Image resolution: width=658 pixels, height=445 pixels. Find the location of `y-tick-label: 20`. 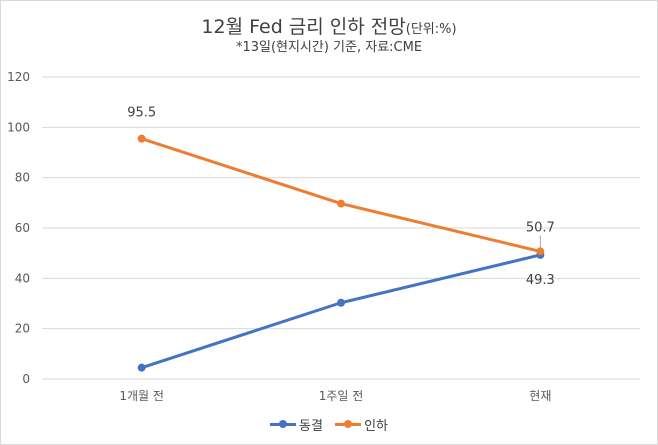

y-tick-label: 20 is located at coordinates (22, 329).